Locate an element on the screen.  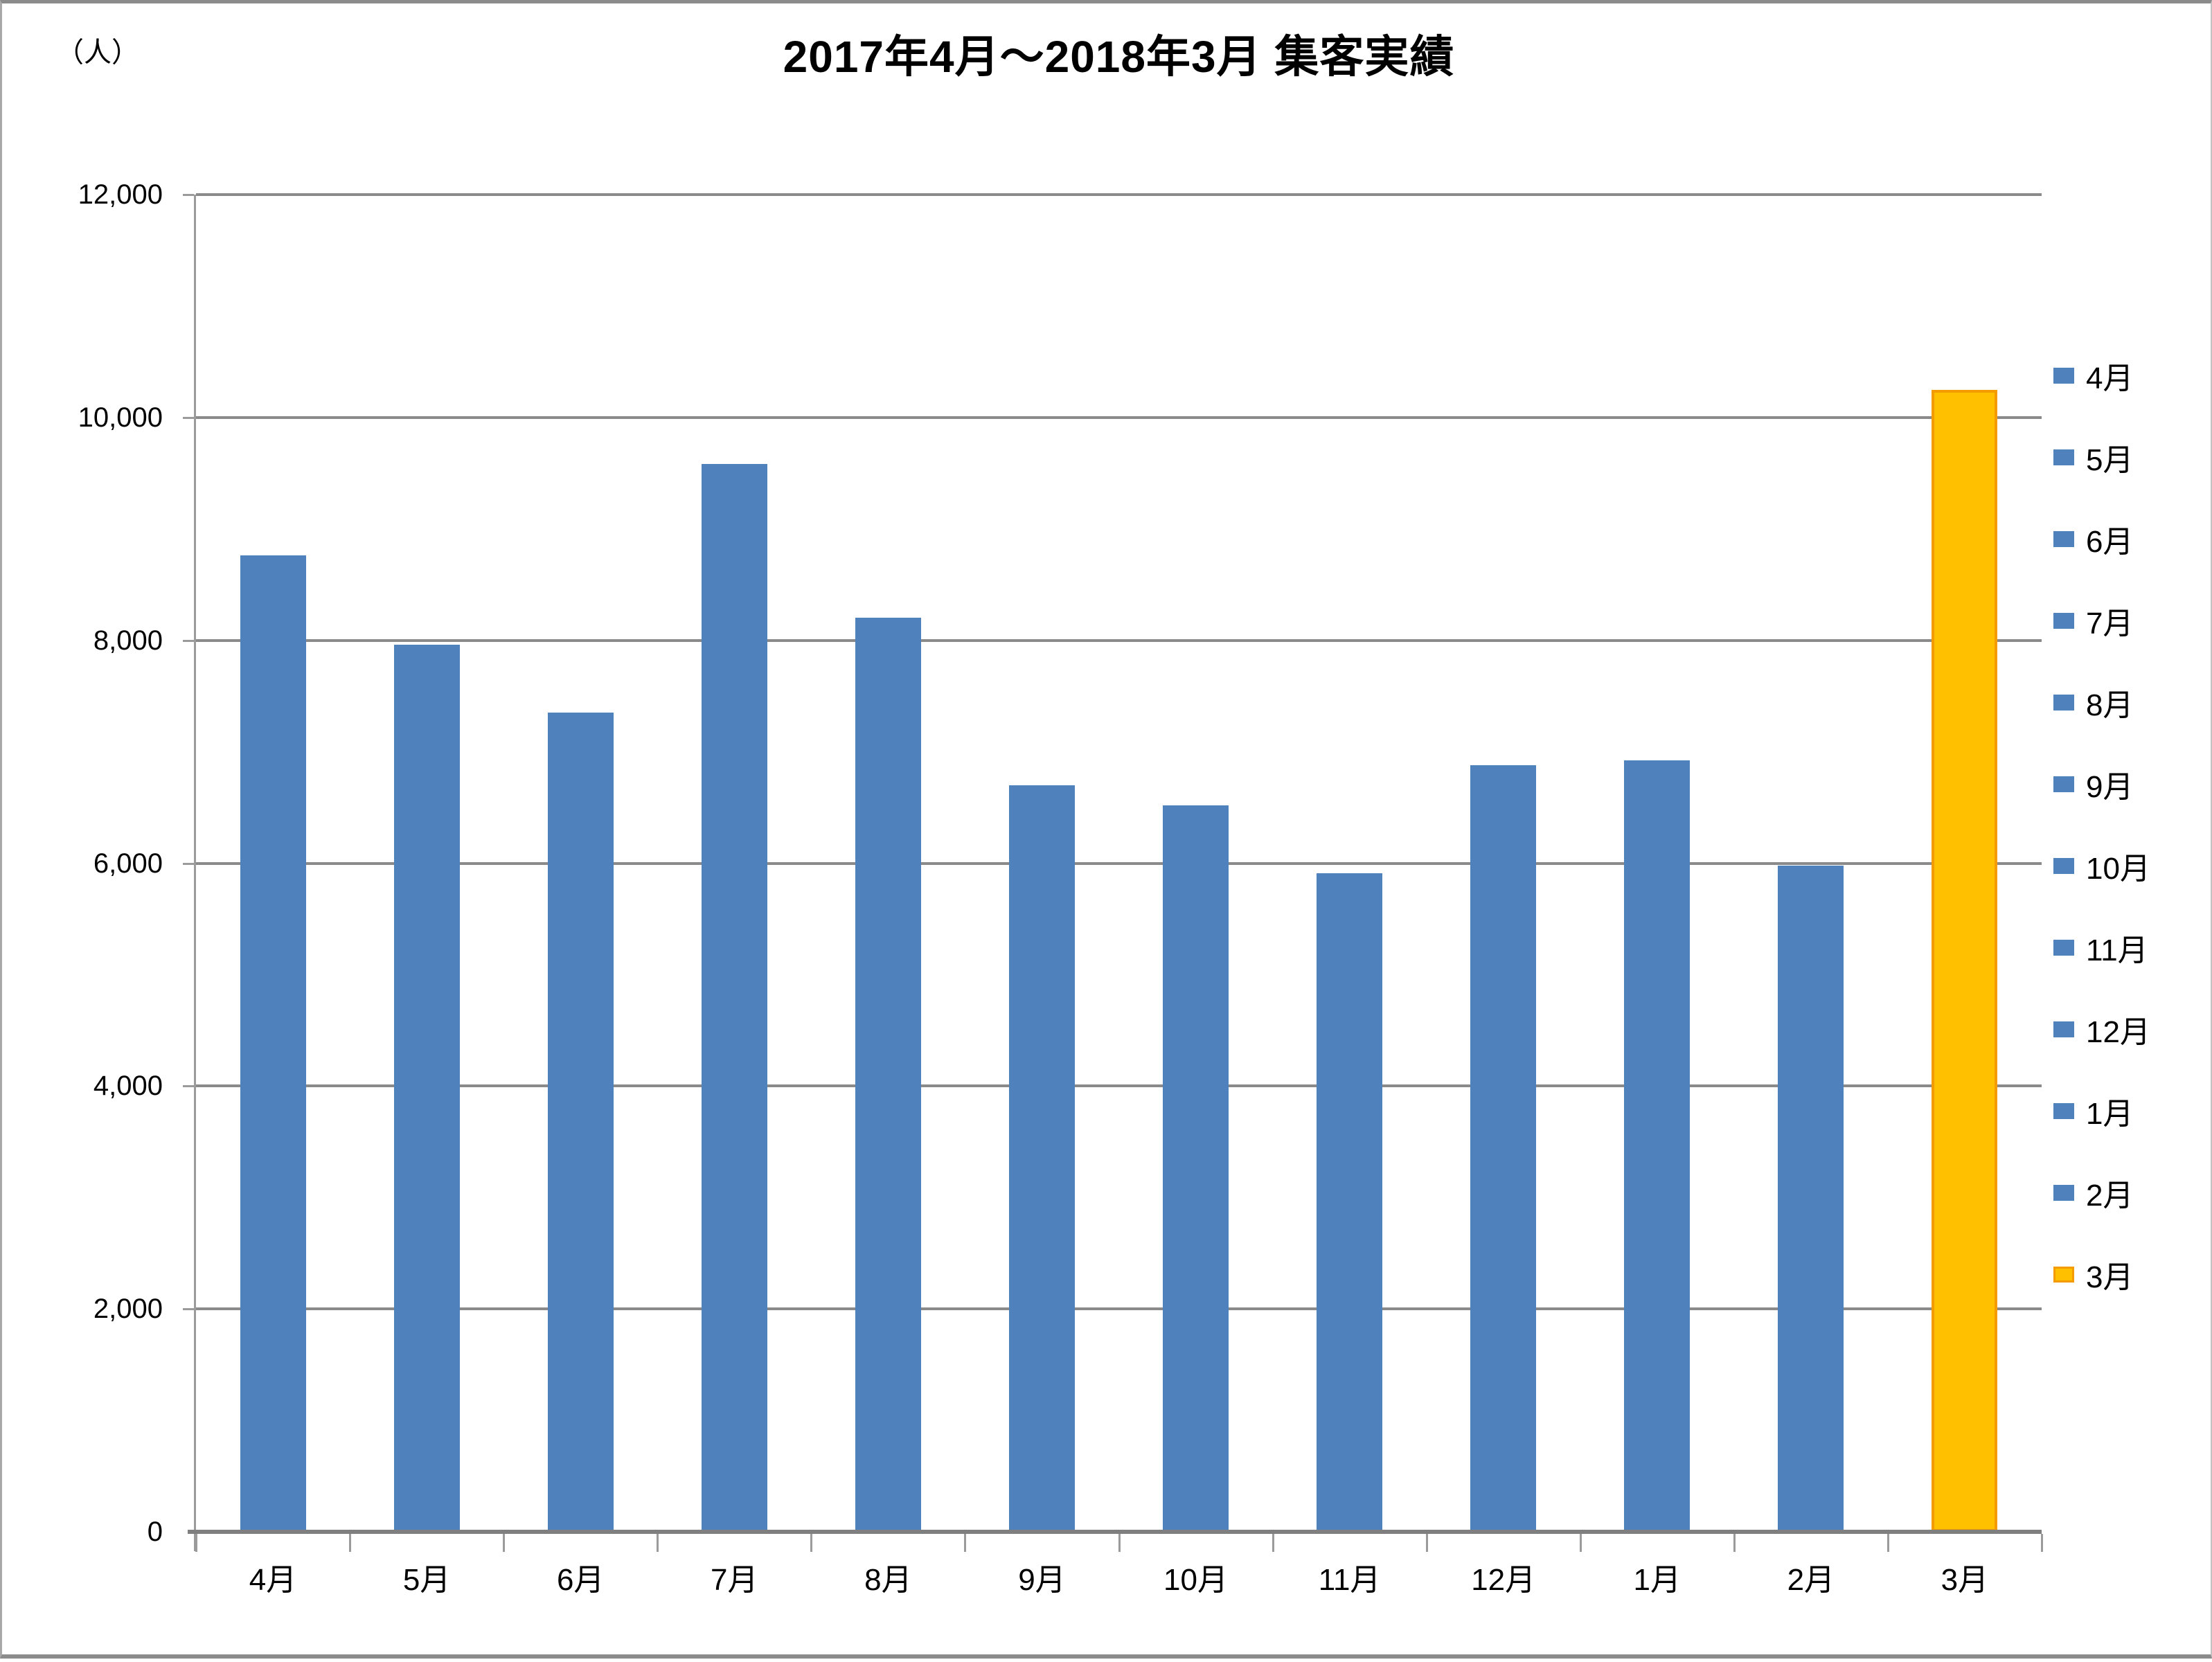
legend-label: 2月 is located at coordinates (2110, 1196).